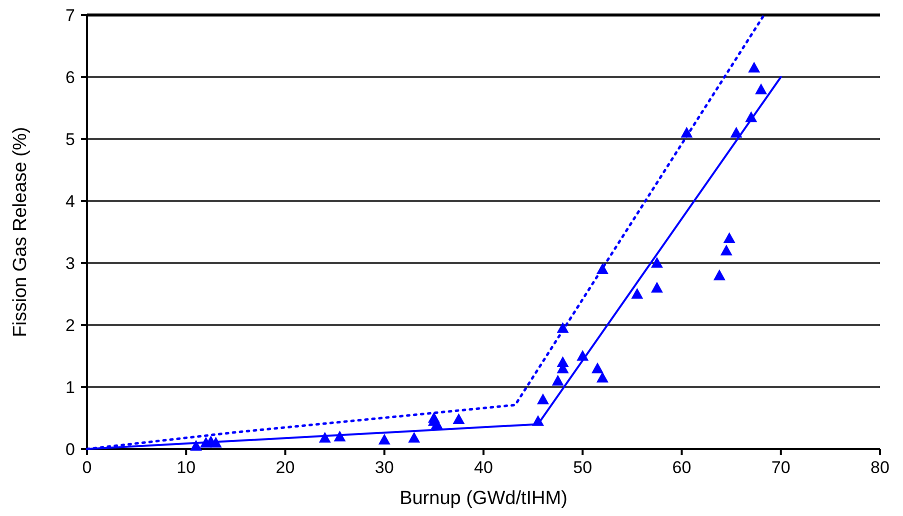 This screenshot has width=903, height=516. I want to click on x-tick-label: 40, so click(483, 467).